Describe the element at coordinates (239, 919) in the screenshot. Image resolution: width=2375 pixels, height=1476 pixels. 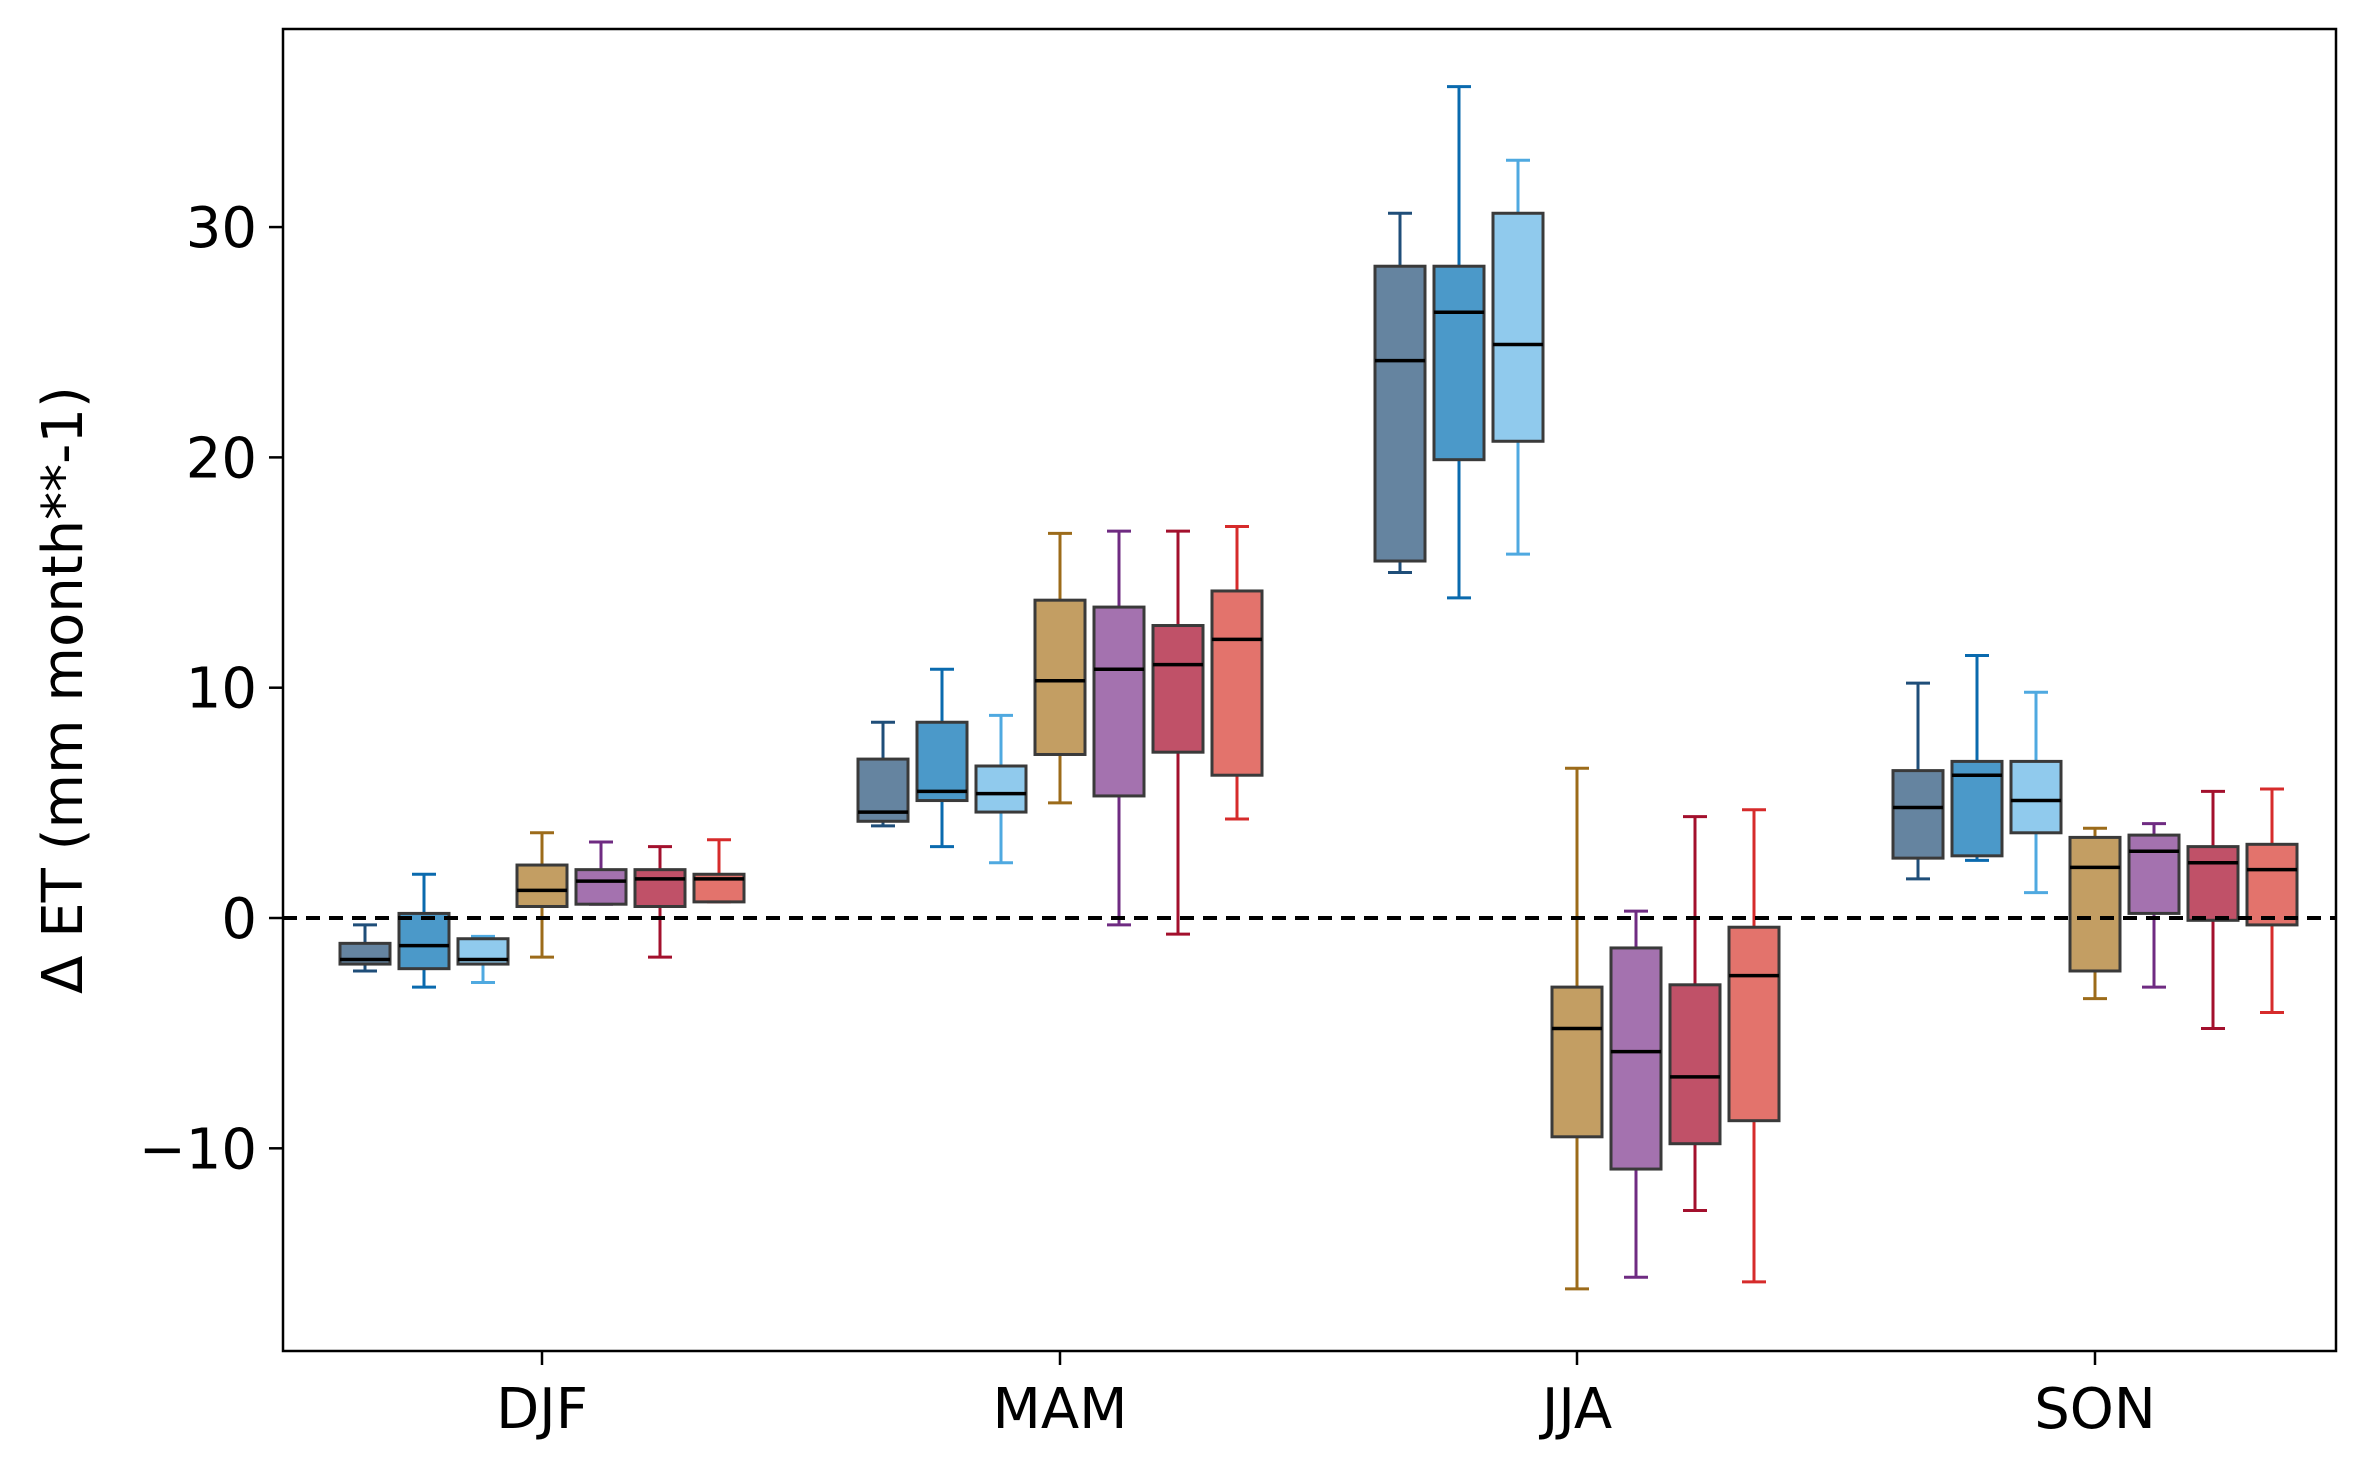
I see `y-tick-label: 0` at that location.